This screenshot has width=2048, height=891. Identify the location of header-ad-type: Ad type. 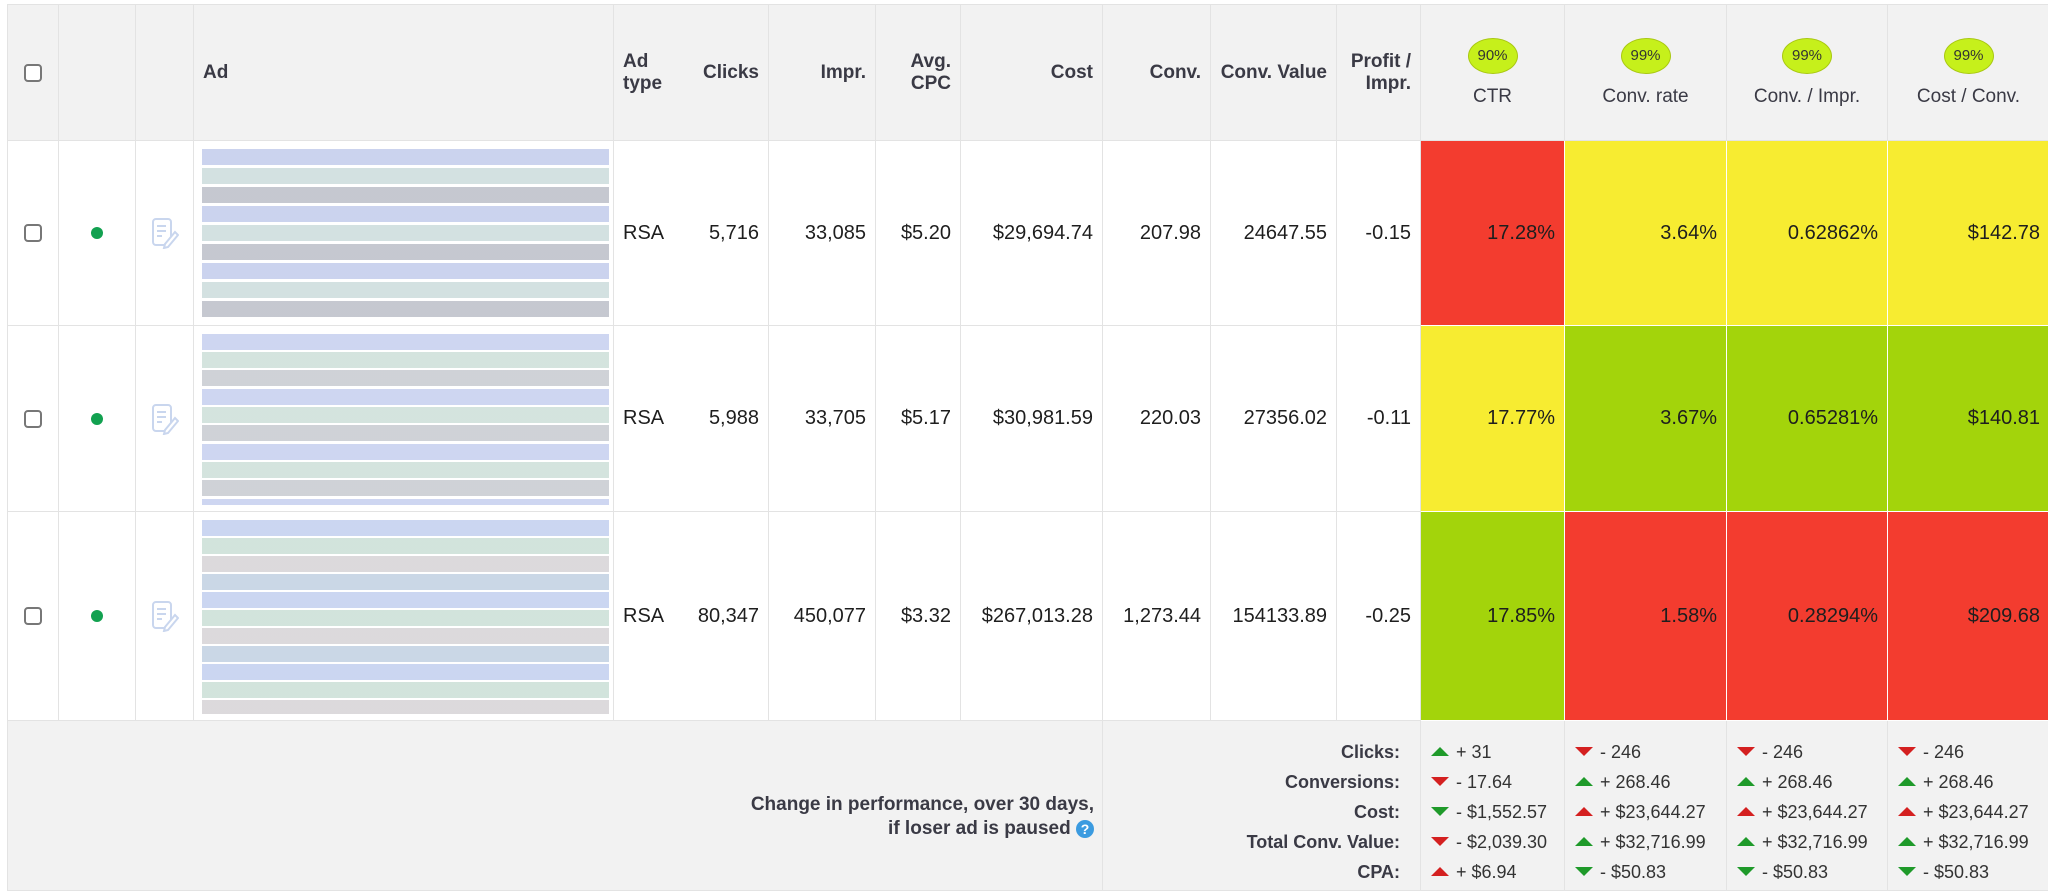
(647, 72).